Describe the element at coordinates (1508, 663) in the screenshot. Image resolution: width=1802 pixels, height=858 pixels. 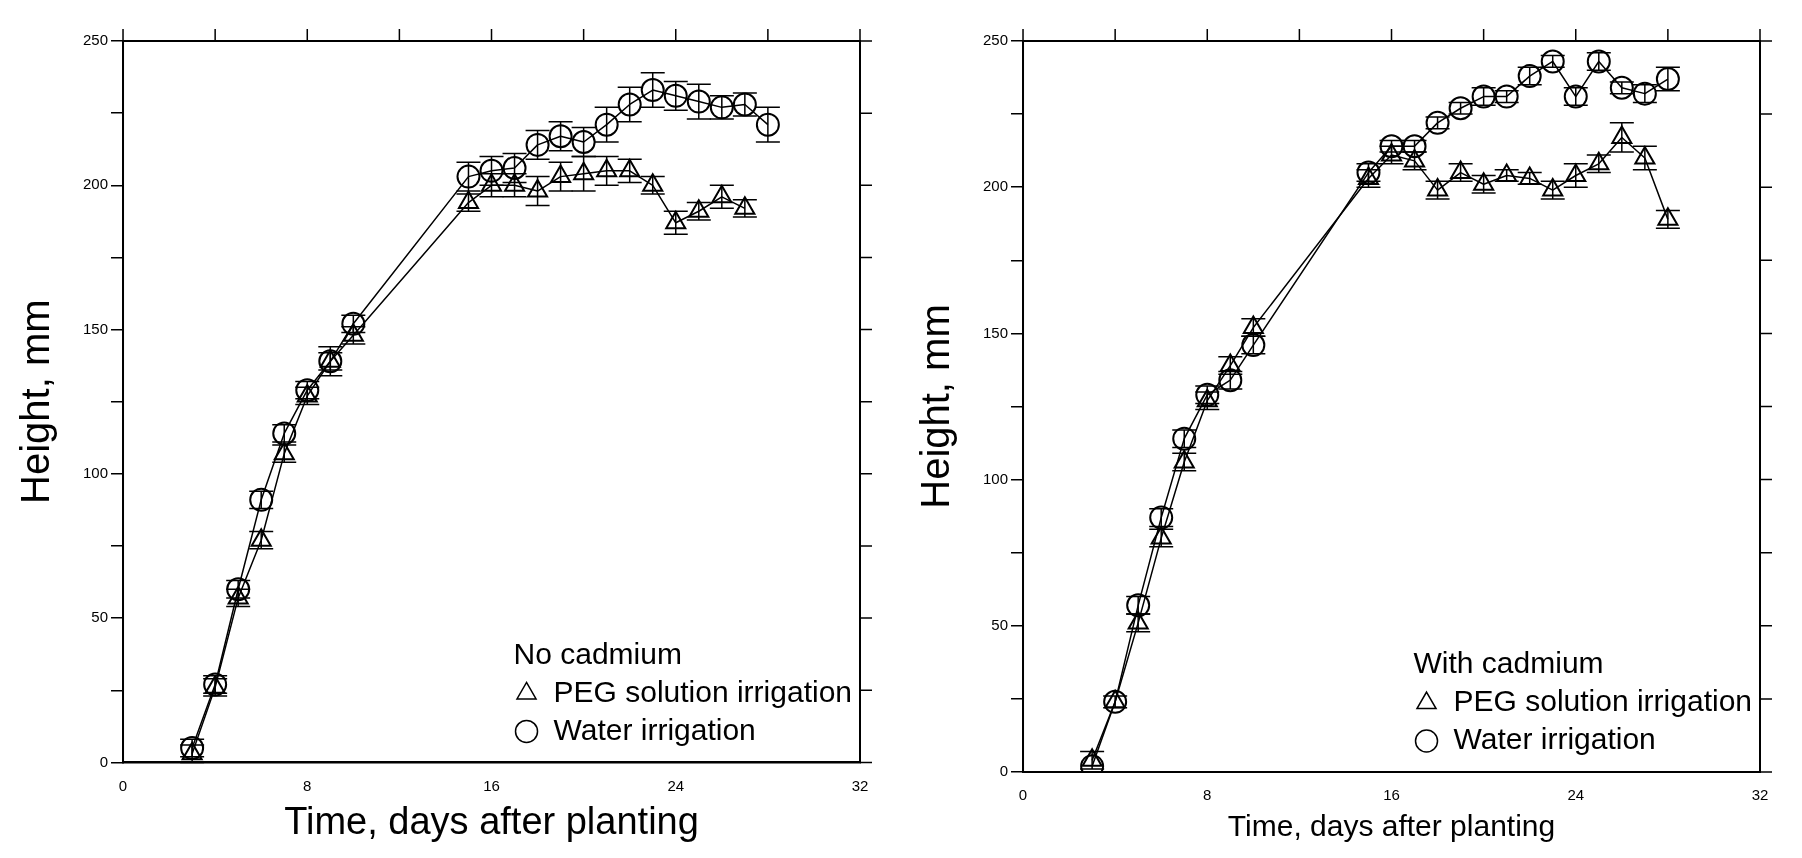
I see `legend-title: With cadmium` at that location.